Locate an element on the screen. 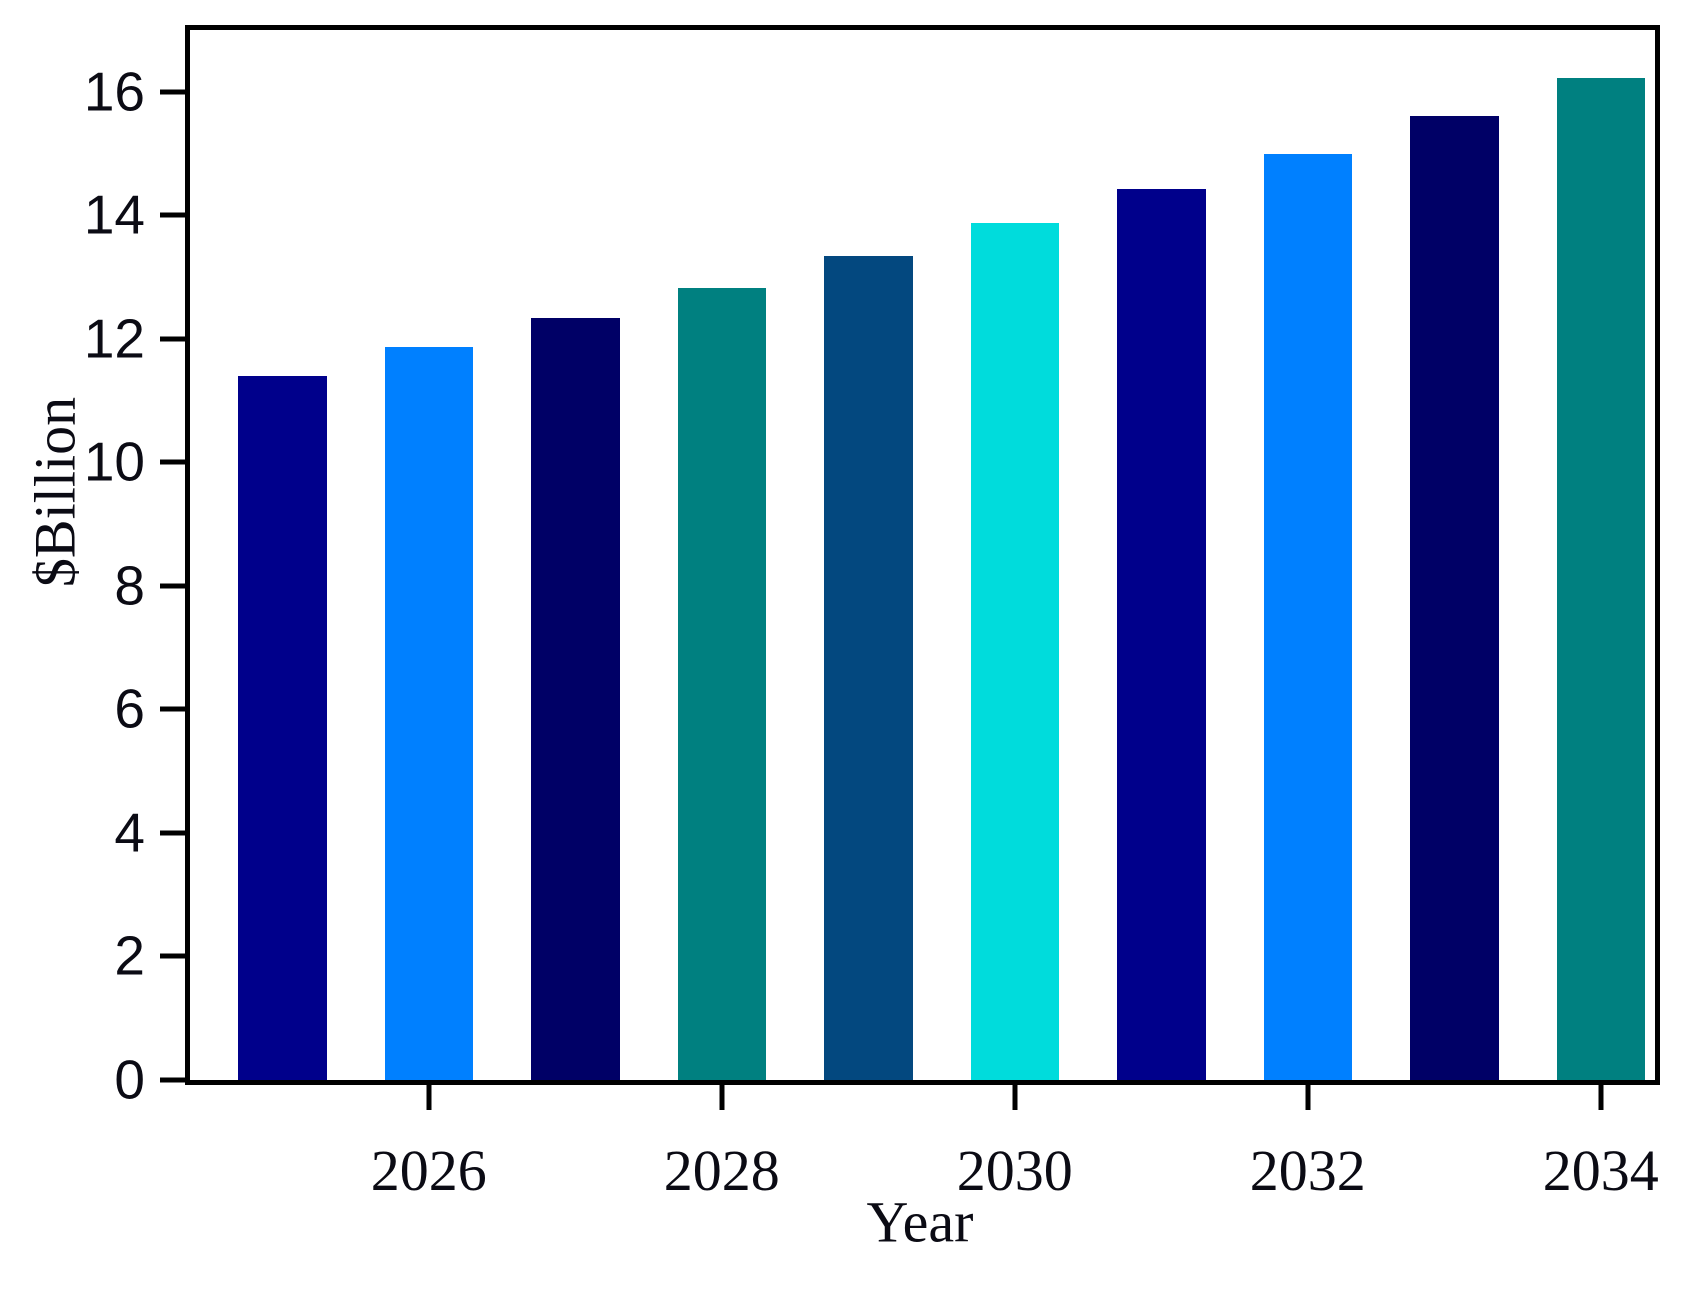 Image resolution: width=1701 pixels, height=1305 pixels. x-axis-title: Year is located at coordinates (920, 1222).